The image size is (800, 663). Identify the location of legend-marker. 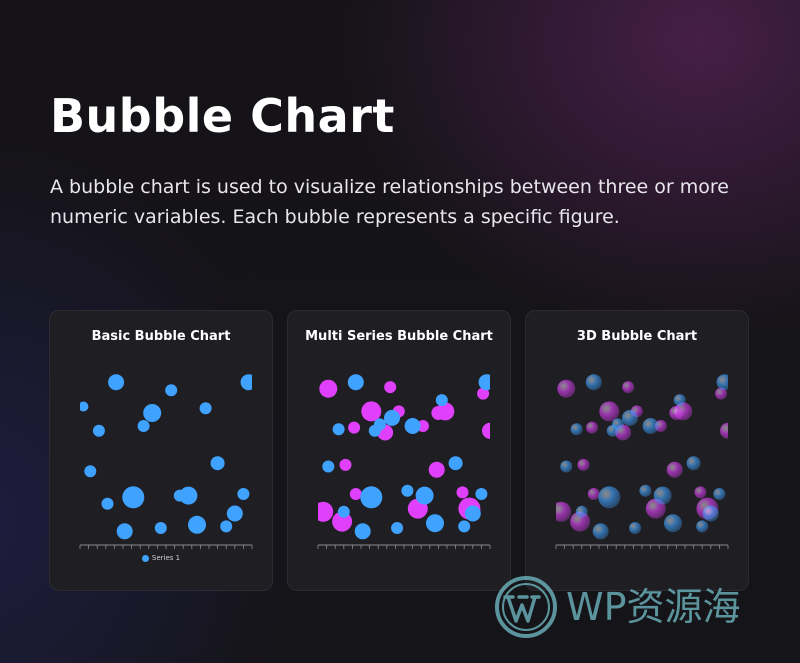
(145, 558).